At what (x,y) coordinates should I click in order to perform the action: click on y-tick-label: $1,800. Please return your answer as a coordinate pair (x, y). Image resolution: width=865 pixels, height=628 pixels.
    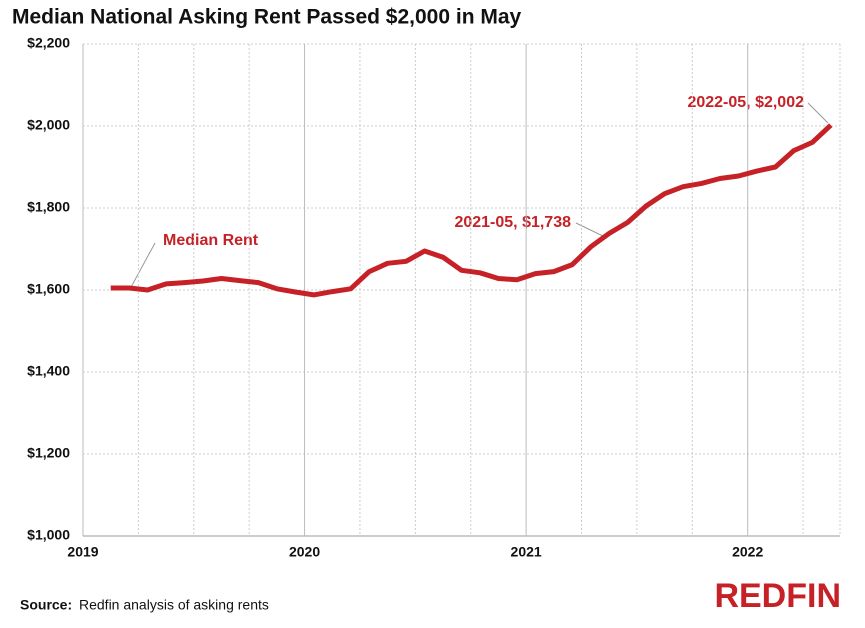
    Looking at the image, I should click on (48, 207).